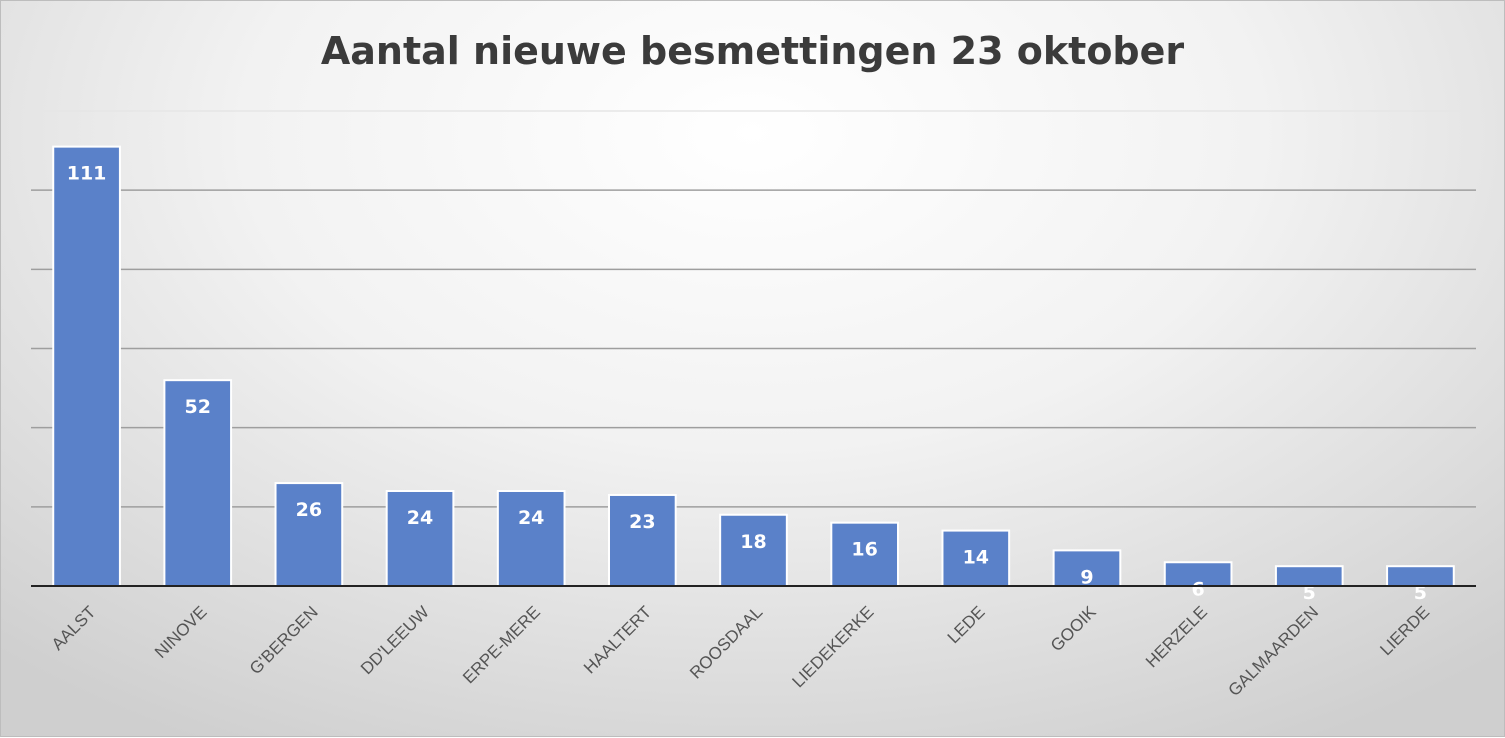  Describe the element at coordinates (395, 640) in the screenshot. I see `category-label: DD'LEEUW` at that location.